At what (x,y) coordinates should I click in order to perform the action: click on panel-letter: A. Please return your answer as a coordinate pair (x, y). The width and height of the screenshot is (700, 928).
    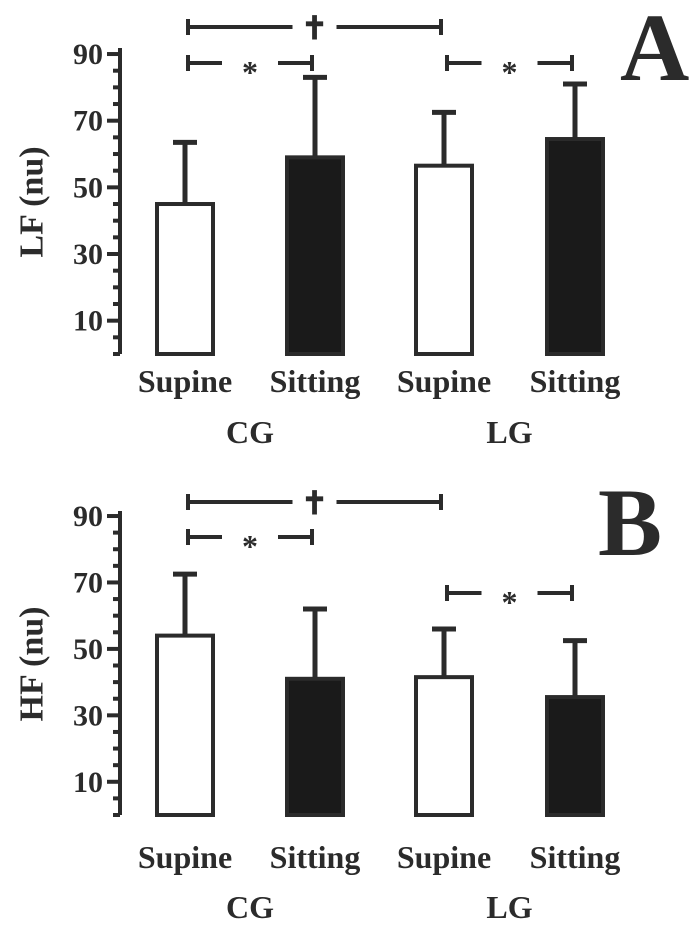
    Looking at the image, I should click on (654, 50).